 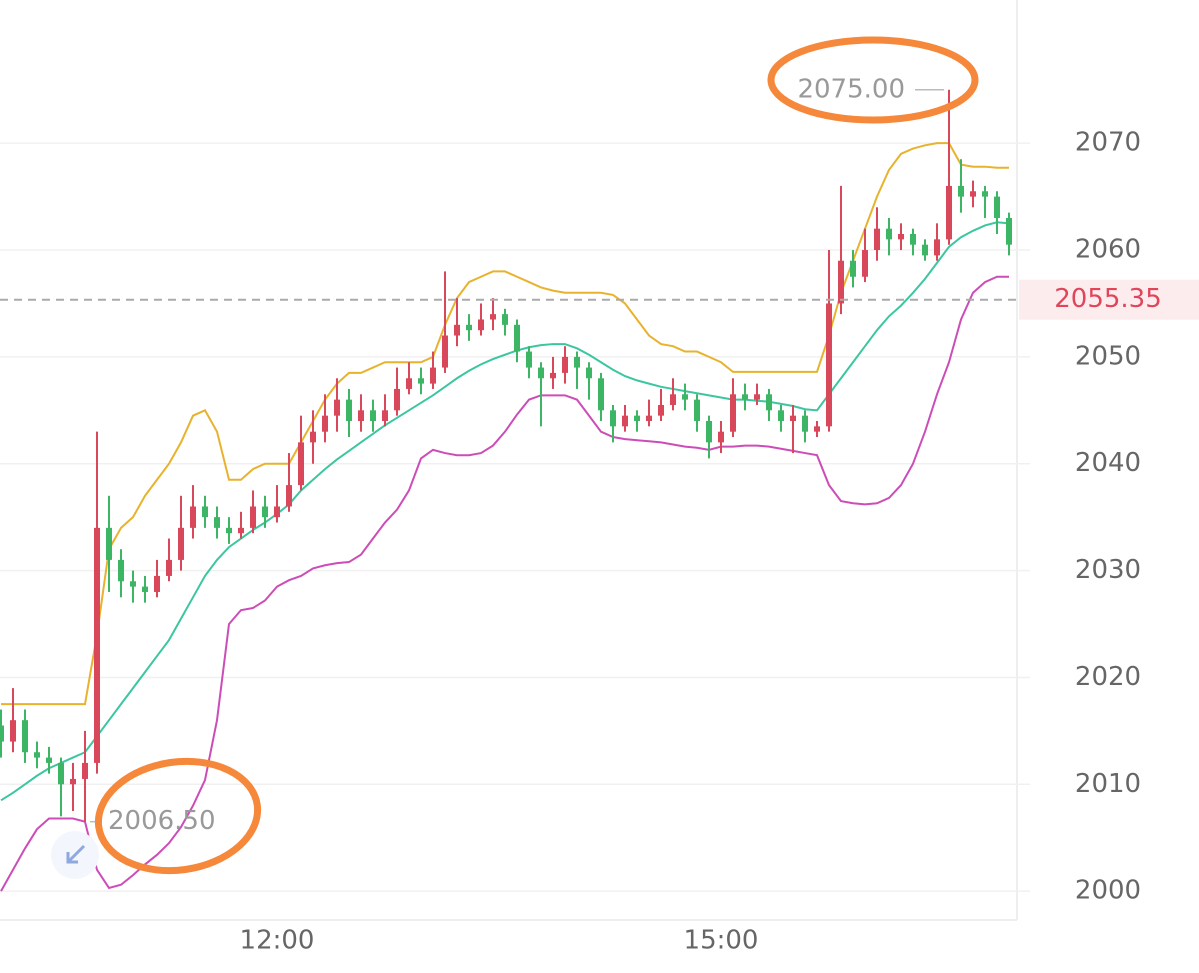 I want to click on y-tick-label: 2040, so click(x=1108, y=463).